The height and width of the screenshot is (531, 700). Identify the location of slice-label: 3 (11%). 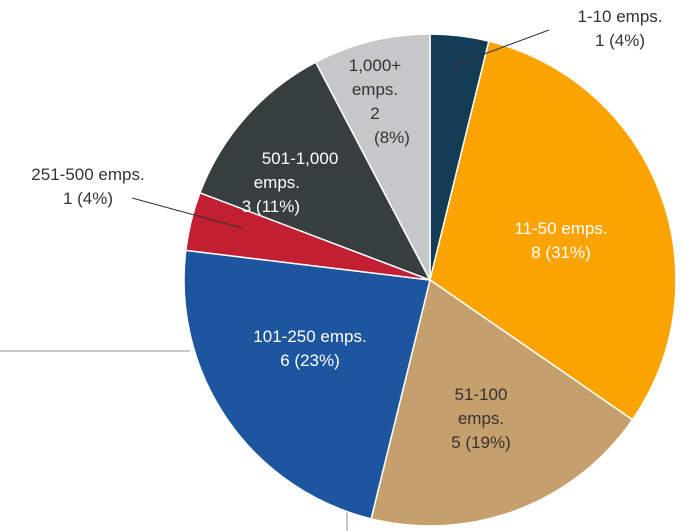
(271, 206).